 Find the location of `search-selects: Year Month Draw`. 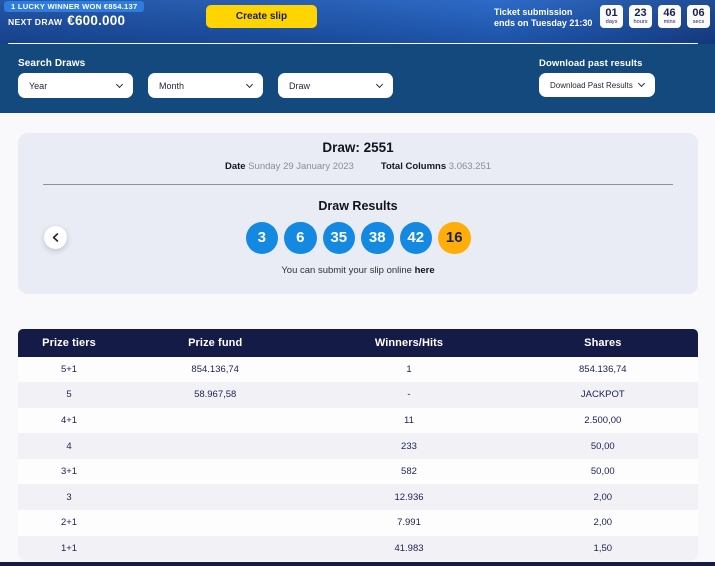

search-selects: Year Month Draw is located at coordinates (205, 85).